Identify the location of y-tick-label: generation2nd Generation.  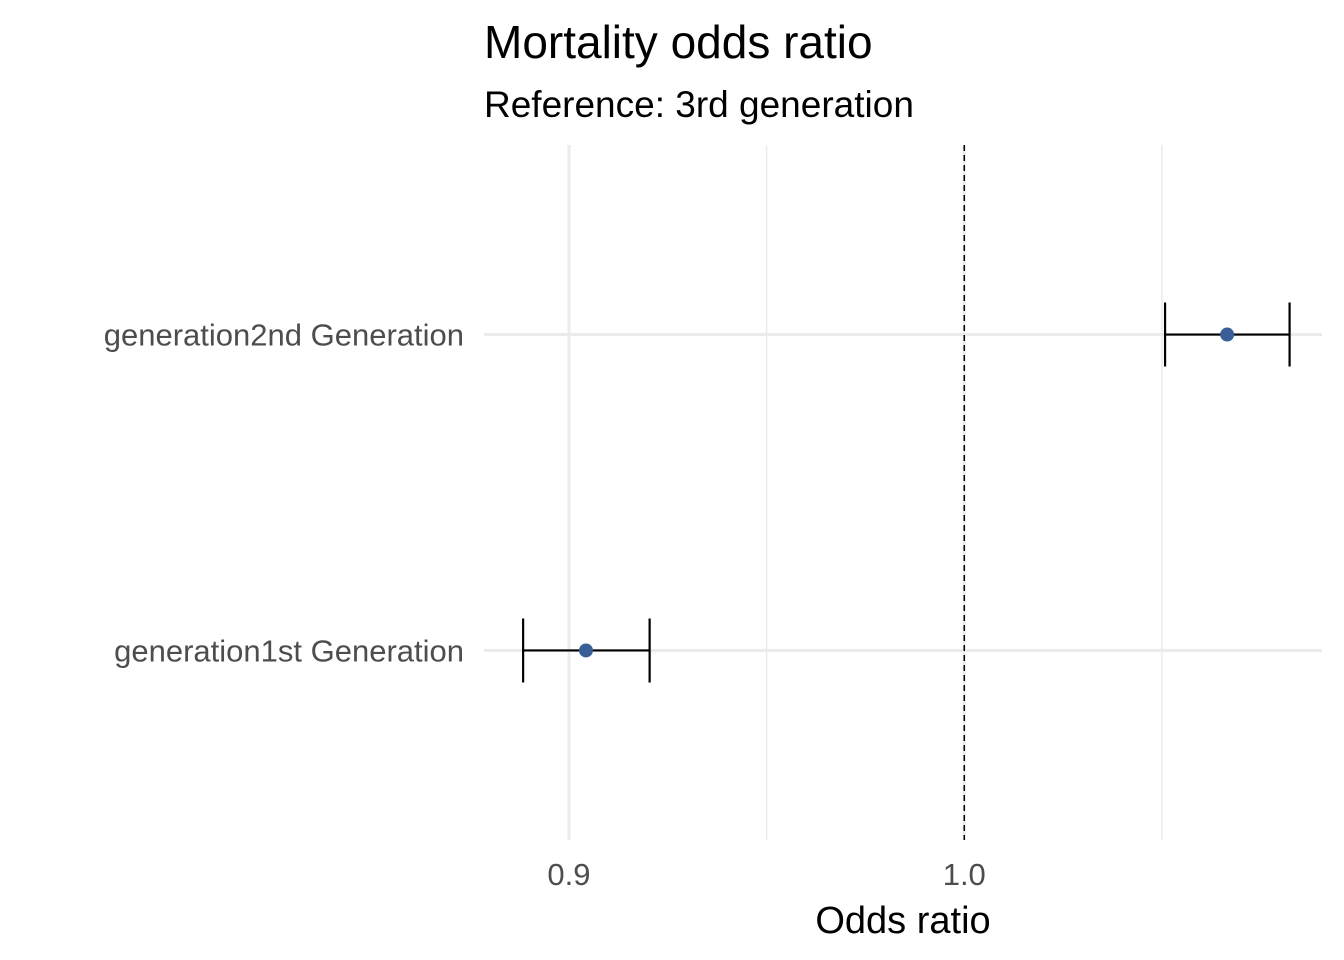
(284, 335).